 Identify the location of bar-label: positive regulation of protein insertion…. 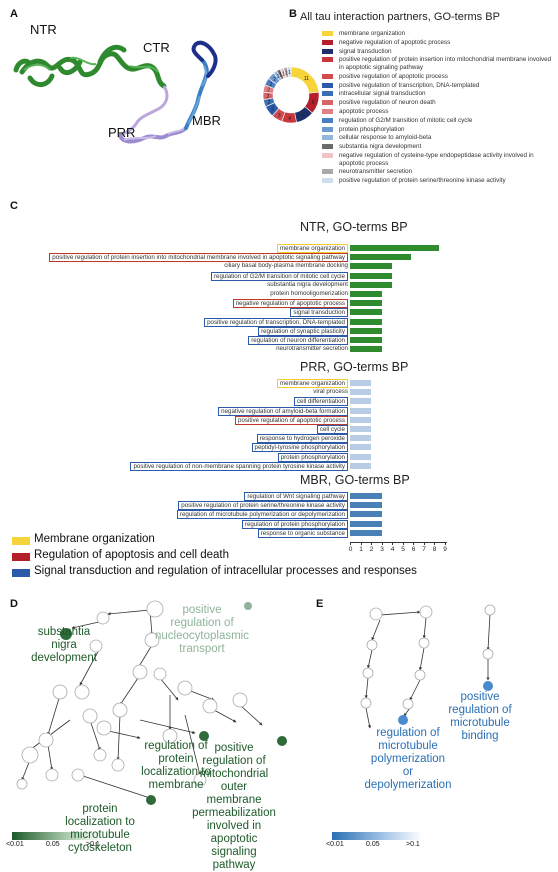
(198, 258).